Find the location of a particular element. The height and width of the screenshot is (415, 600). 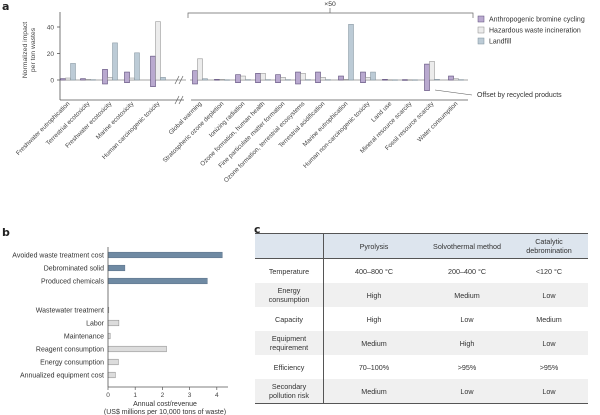

table-cell: 70–100% is located at coordinates (374, 367).